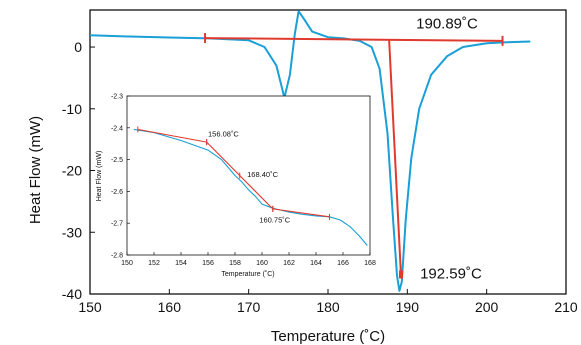  Describe the element at coordinates (223, 134) in the screenshot. I see `inset-annotation-label: 156.08˚C` at that location.